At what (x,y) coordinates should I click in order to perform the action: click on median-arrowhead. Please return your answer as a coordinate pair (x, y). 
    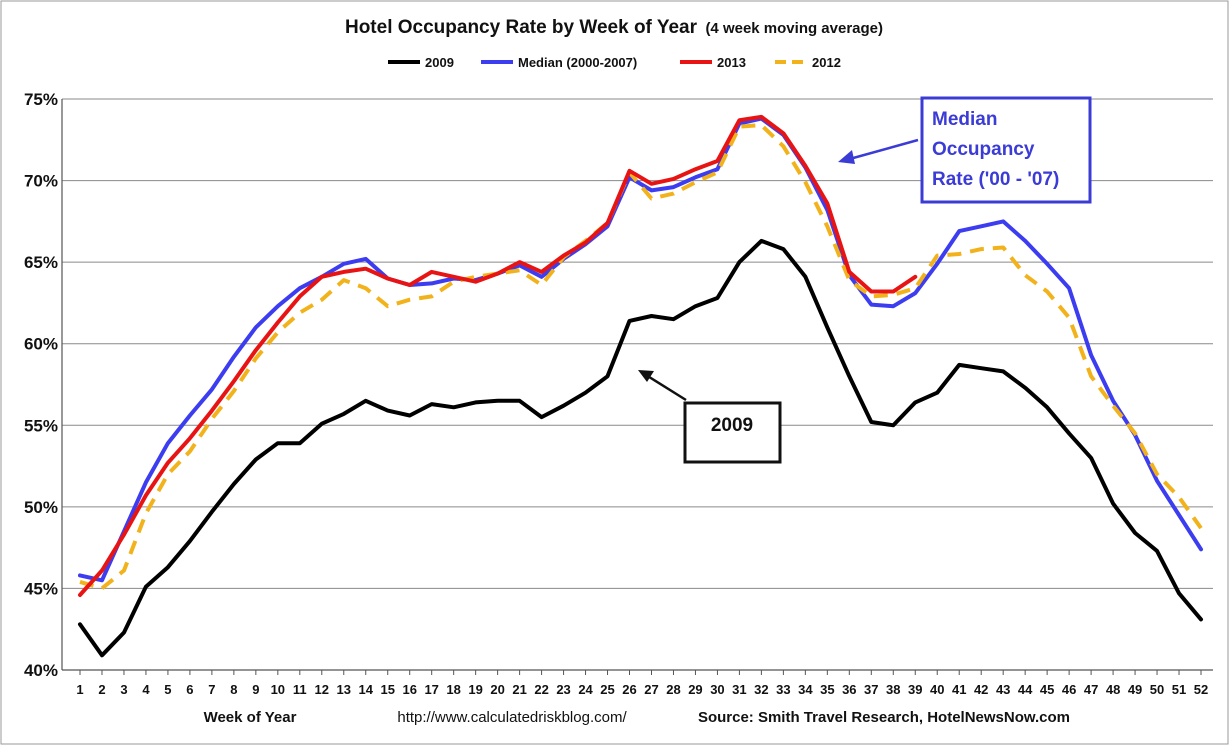
    Looking at the image, I should click on (846, 157).